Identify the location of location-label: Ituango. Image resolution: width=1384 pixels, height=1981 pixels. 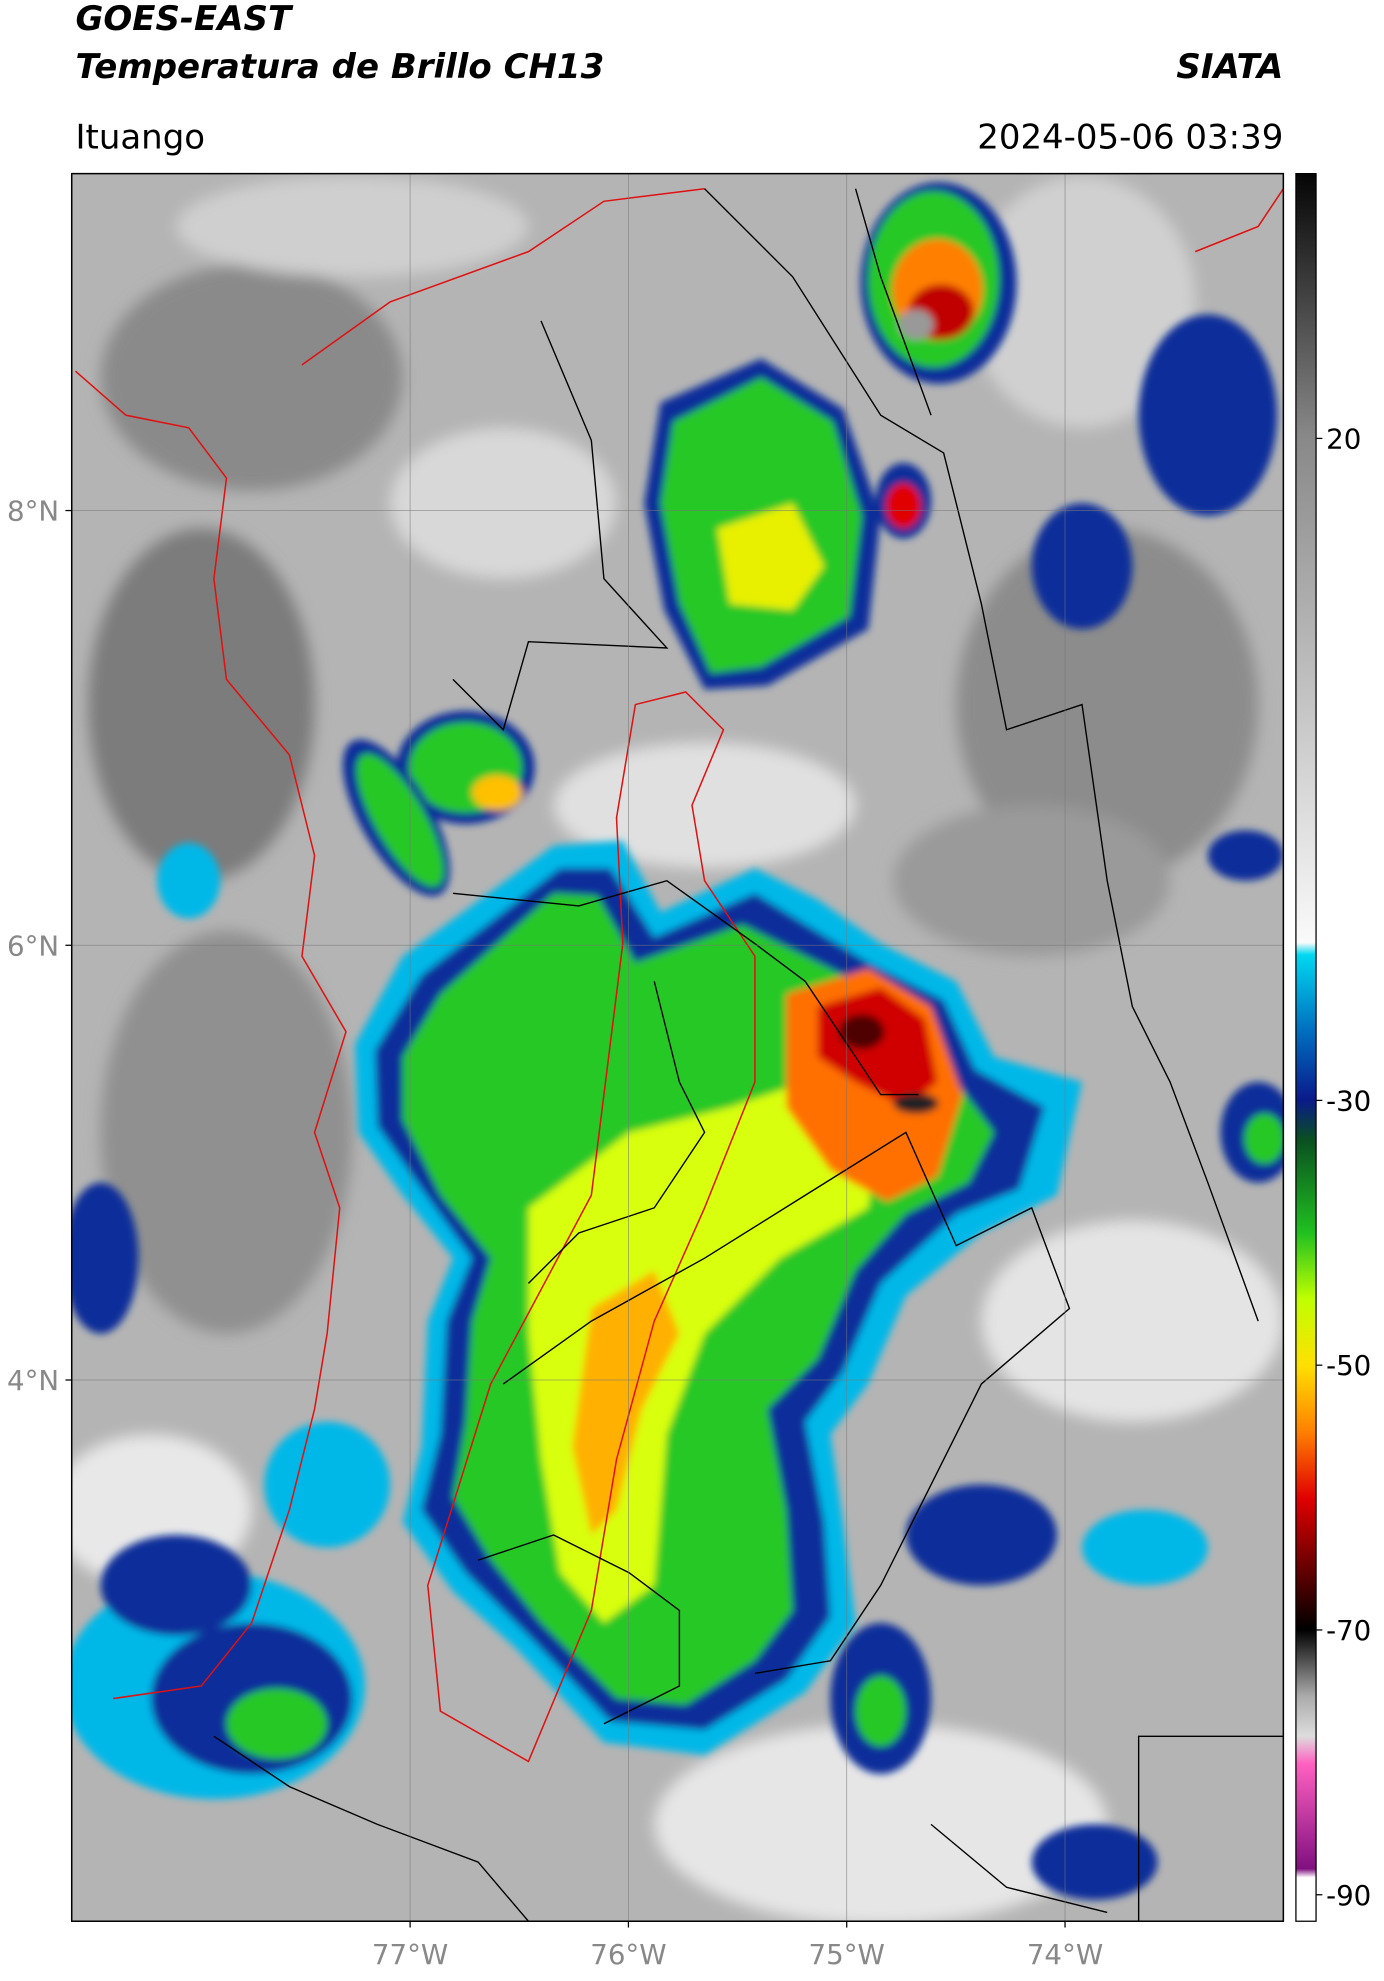
(140, 137).